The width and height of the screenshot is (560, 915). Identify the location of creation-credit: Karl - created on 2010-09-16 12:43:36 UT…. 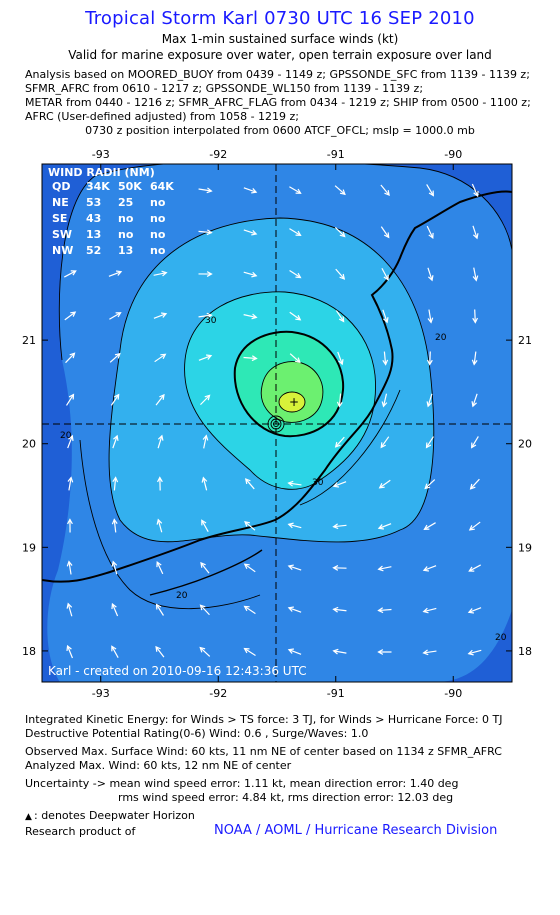
(177, 671).